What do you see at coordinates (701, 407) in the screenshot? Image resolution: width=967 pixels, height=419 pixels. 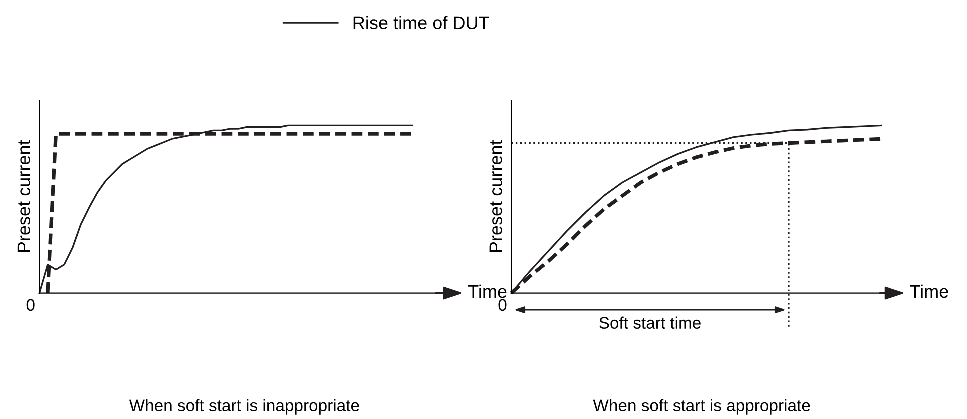 I see `text: When soft start is appropriate` at bounding box center [701, 407].